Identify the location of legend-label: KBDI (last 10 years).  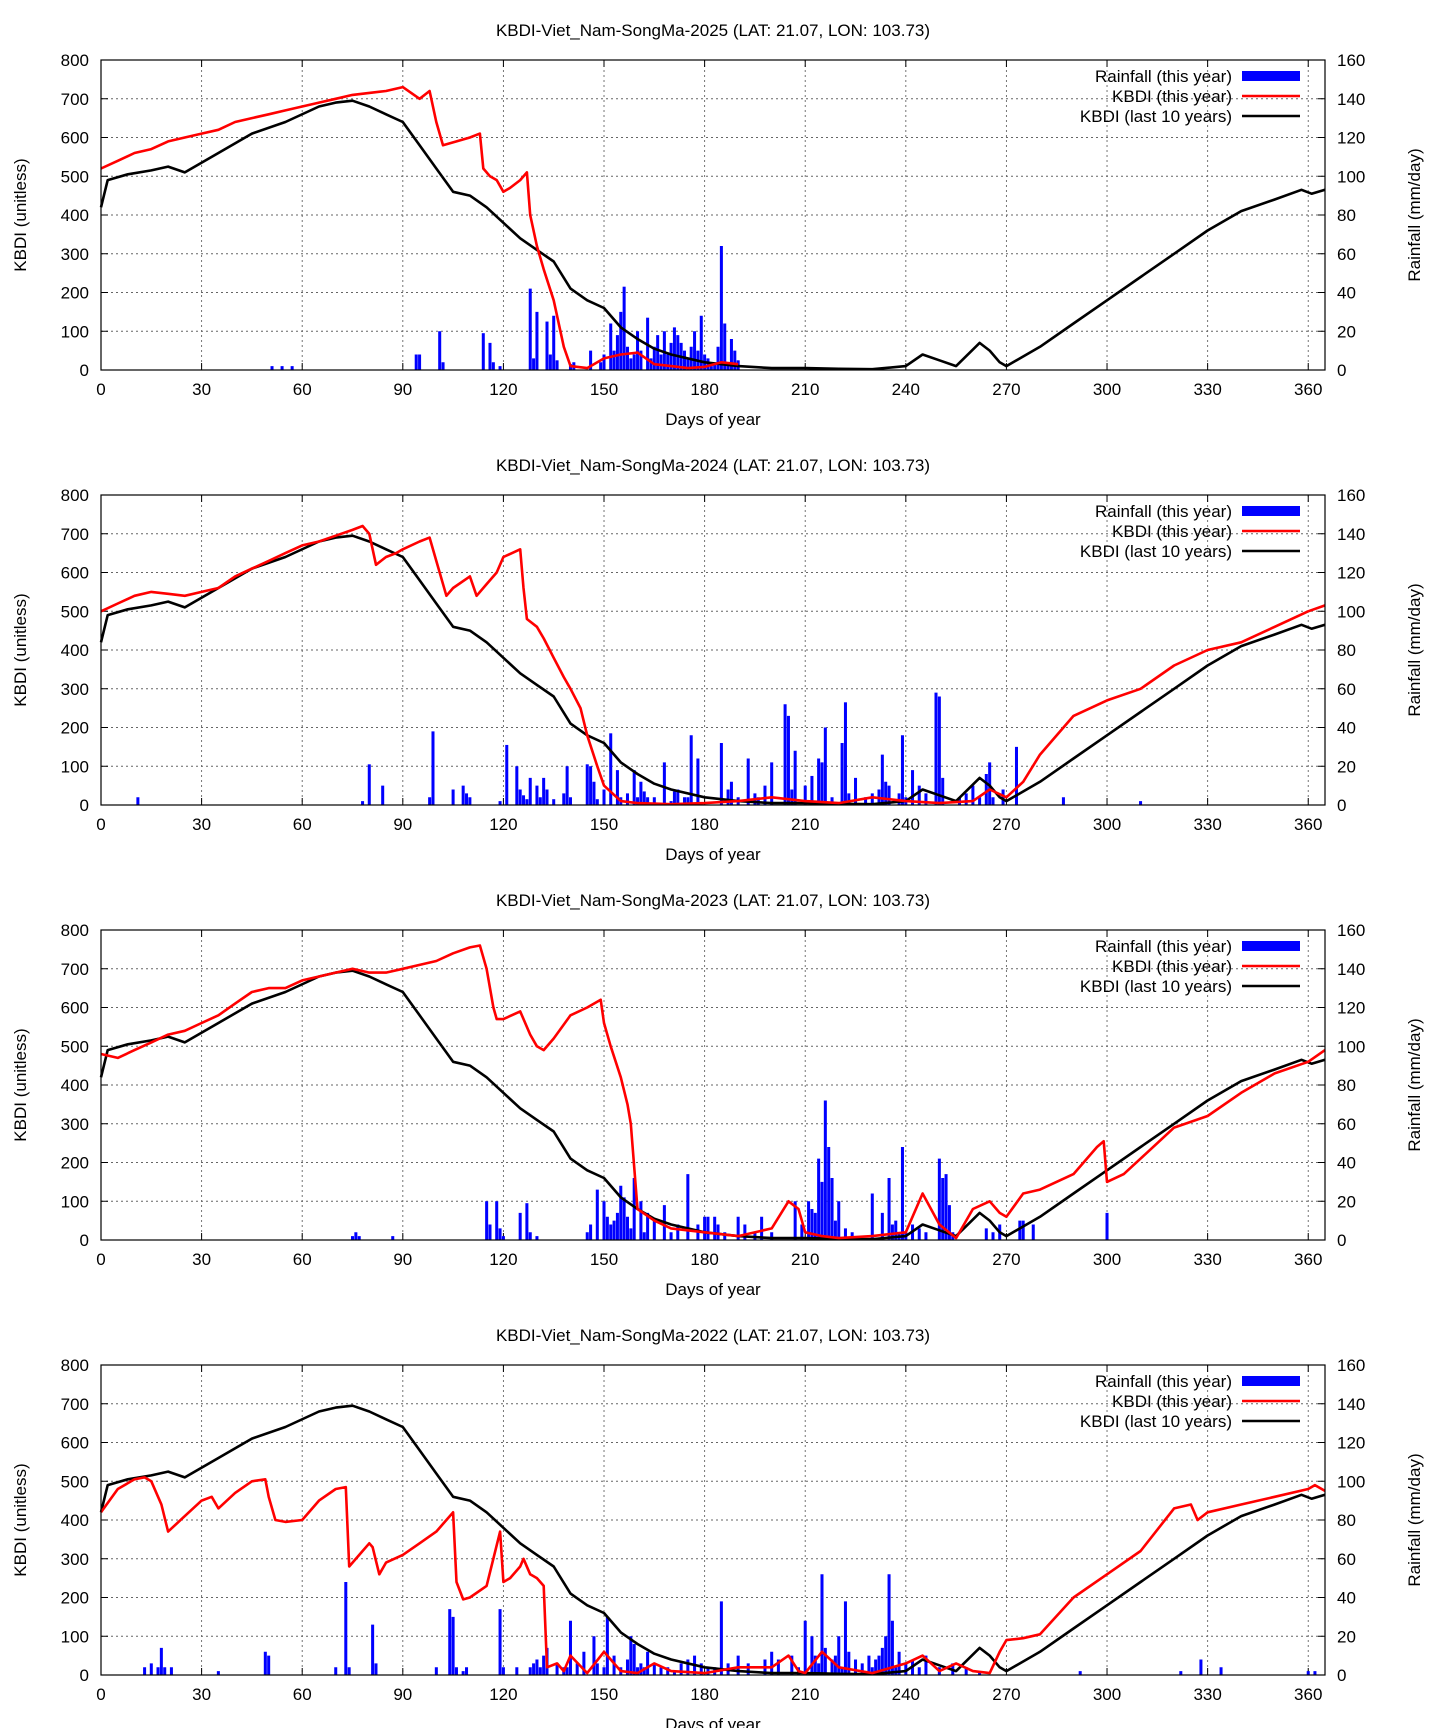
(1156, 1421).